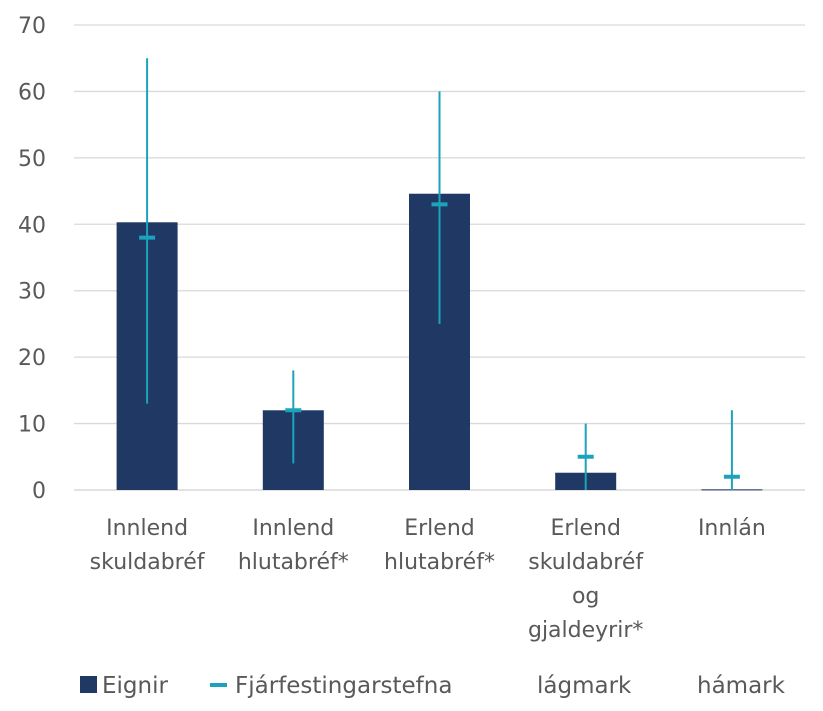 The width and height of the screenshot is (823, 711). What do you see at coordinates (32, 292) in the screenshot?
I see `y-tick-label: 30` at bounding box center [32, 292].